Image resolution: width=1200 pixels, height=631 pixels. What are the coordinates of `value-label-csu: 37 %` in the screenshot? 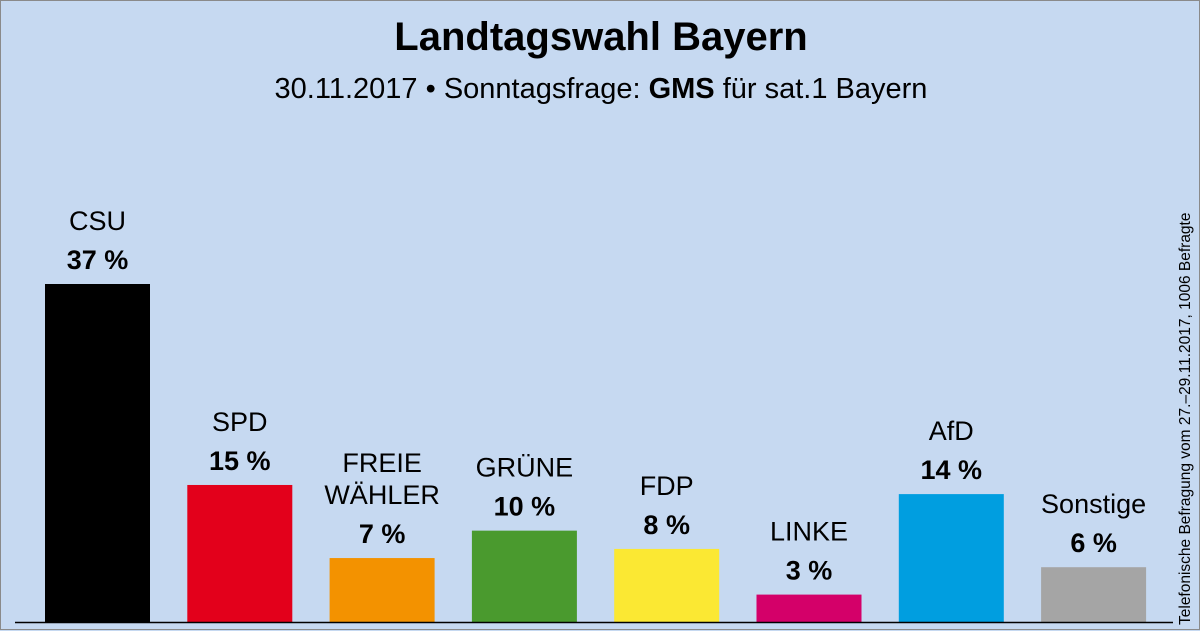 It's located at (98, 260).